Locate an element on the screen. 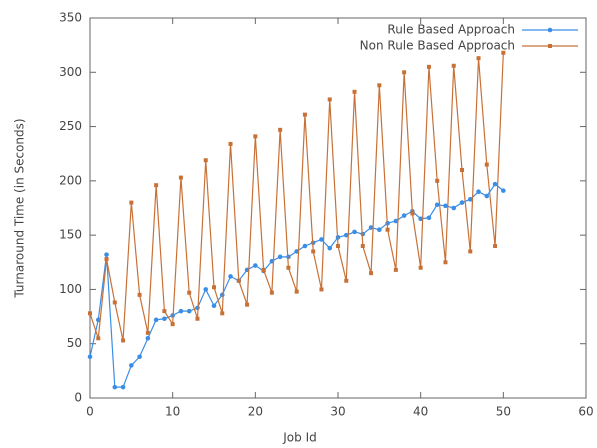 The image size is (597, 448). legend-label: Rule Based Approach is located at coordinates (451, 30).